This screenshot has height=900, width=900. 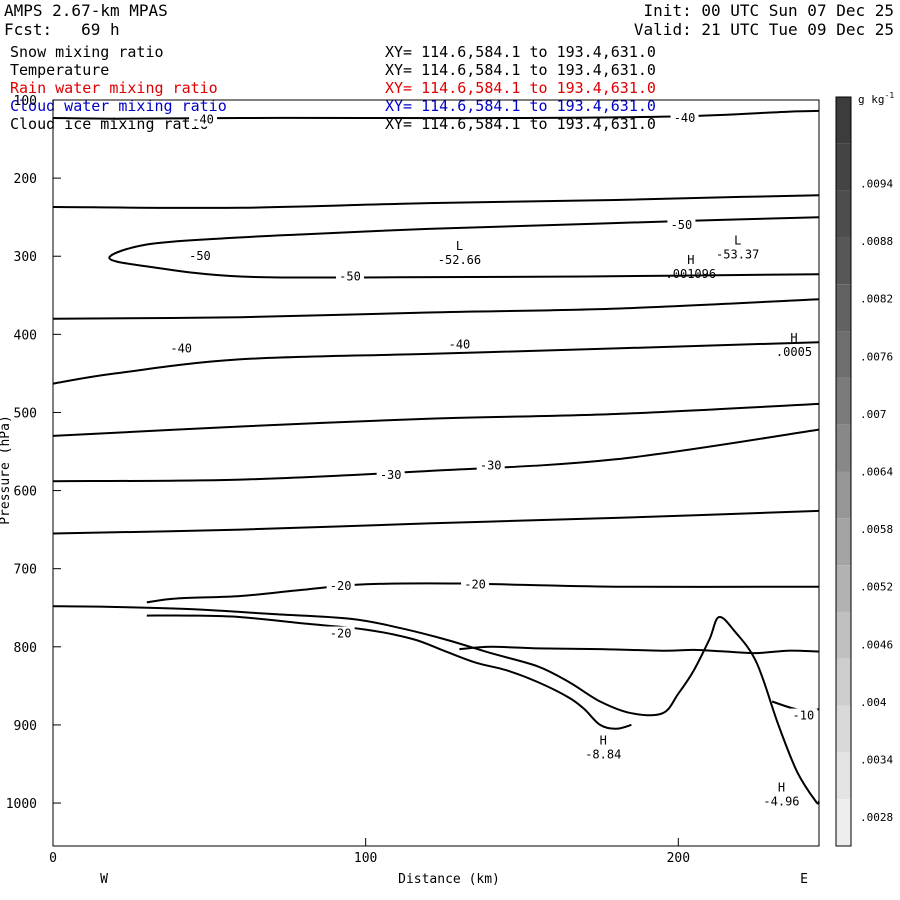 What do you see at coordinates (603, 754) in the screenshot?
I see `extremum-value: -8.84` at bounding box center [603, 754].